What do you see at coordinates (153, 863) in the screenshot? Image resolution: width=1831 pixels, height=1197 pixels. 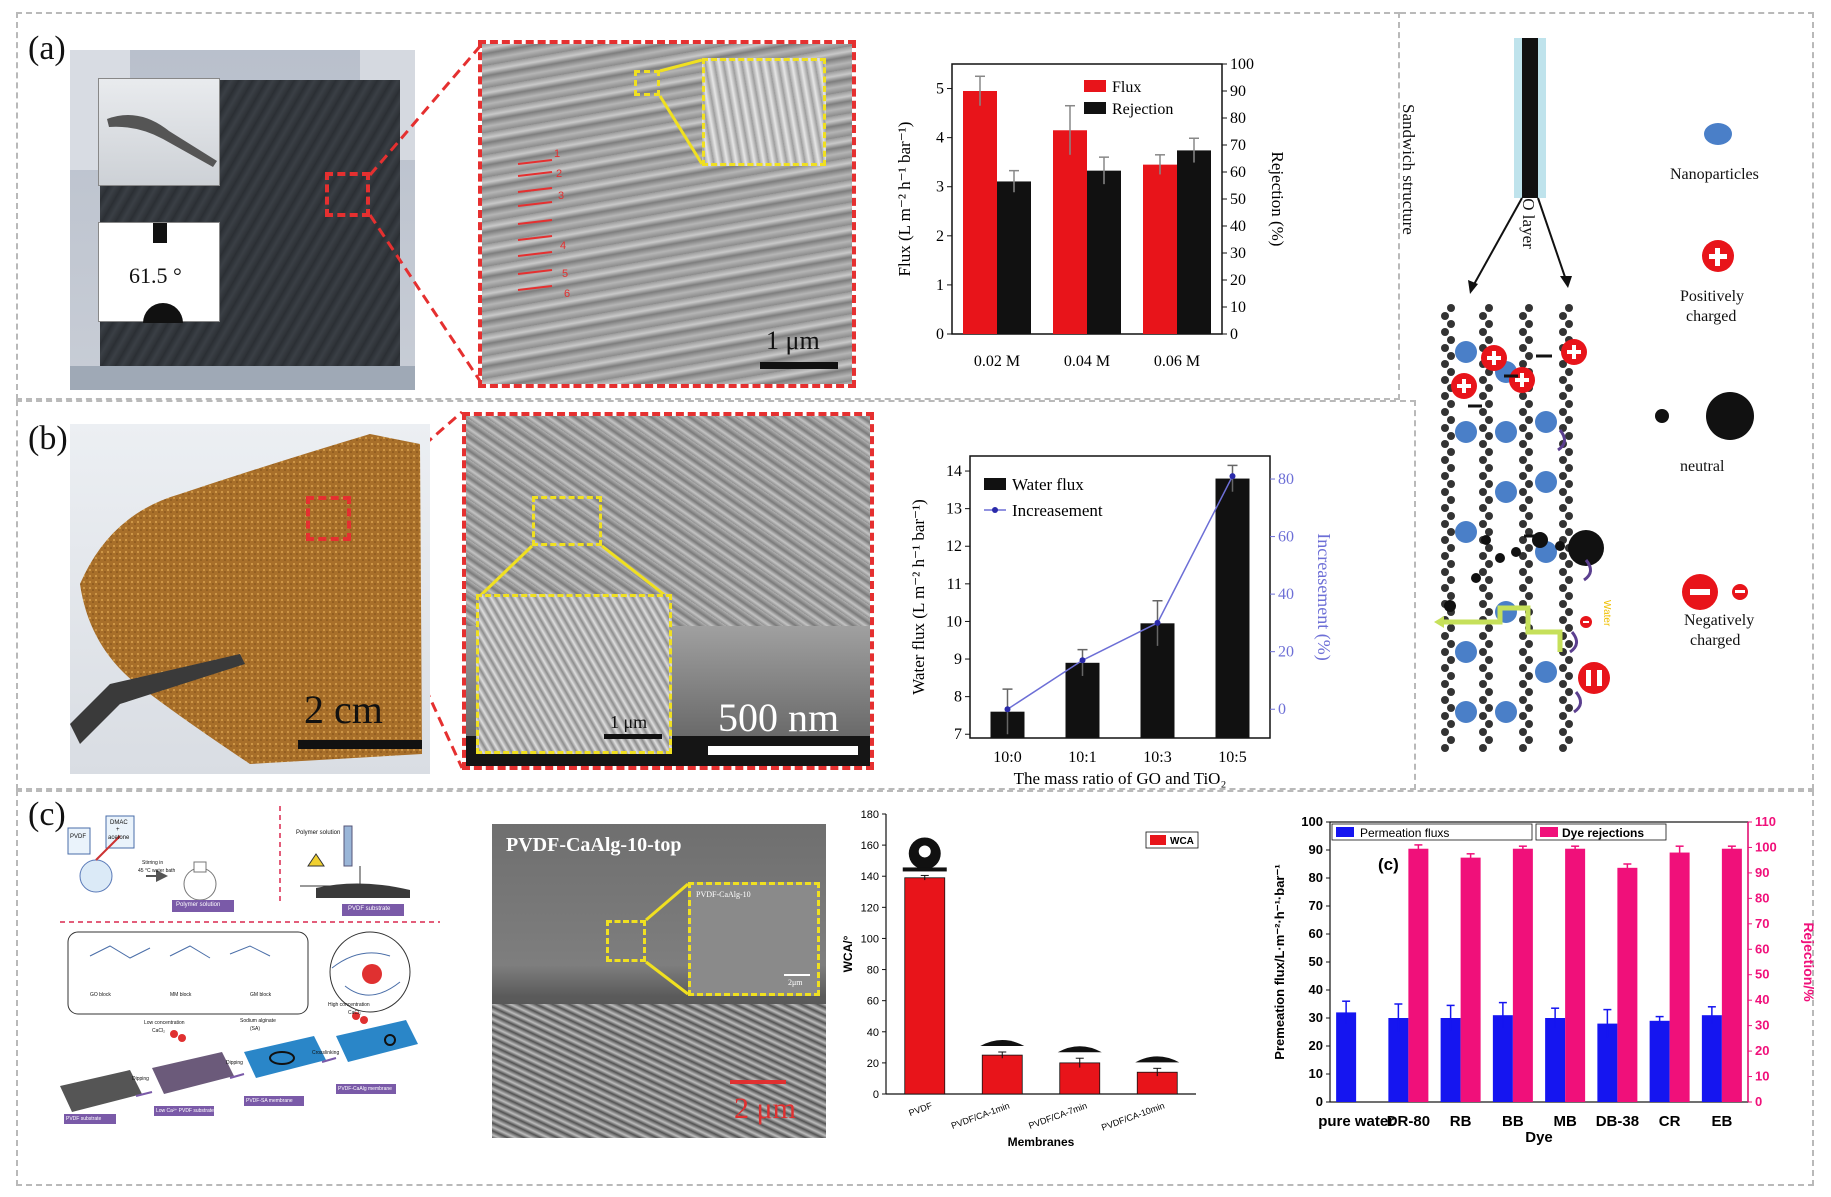 I see `schem-stirring: Stirring in` at bounding box center [153, 863].